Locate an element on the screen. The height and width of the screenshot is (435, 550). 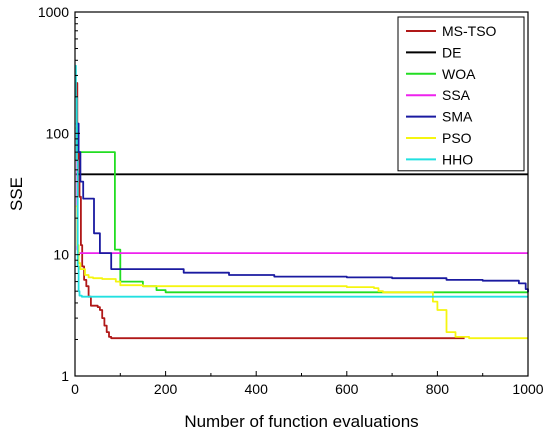
legend-label-hho: HHO is located at coordinates (457, 159).